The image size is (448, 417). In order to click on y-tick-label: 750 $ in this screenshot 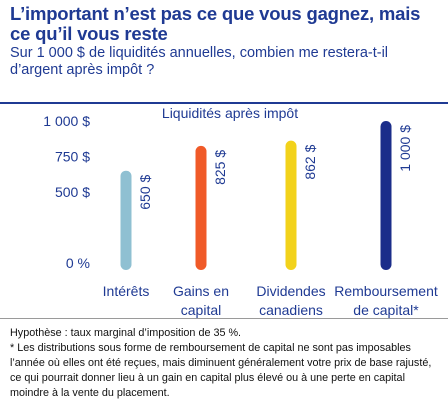, I will do `click(72, 157)`.